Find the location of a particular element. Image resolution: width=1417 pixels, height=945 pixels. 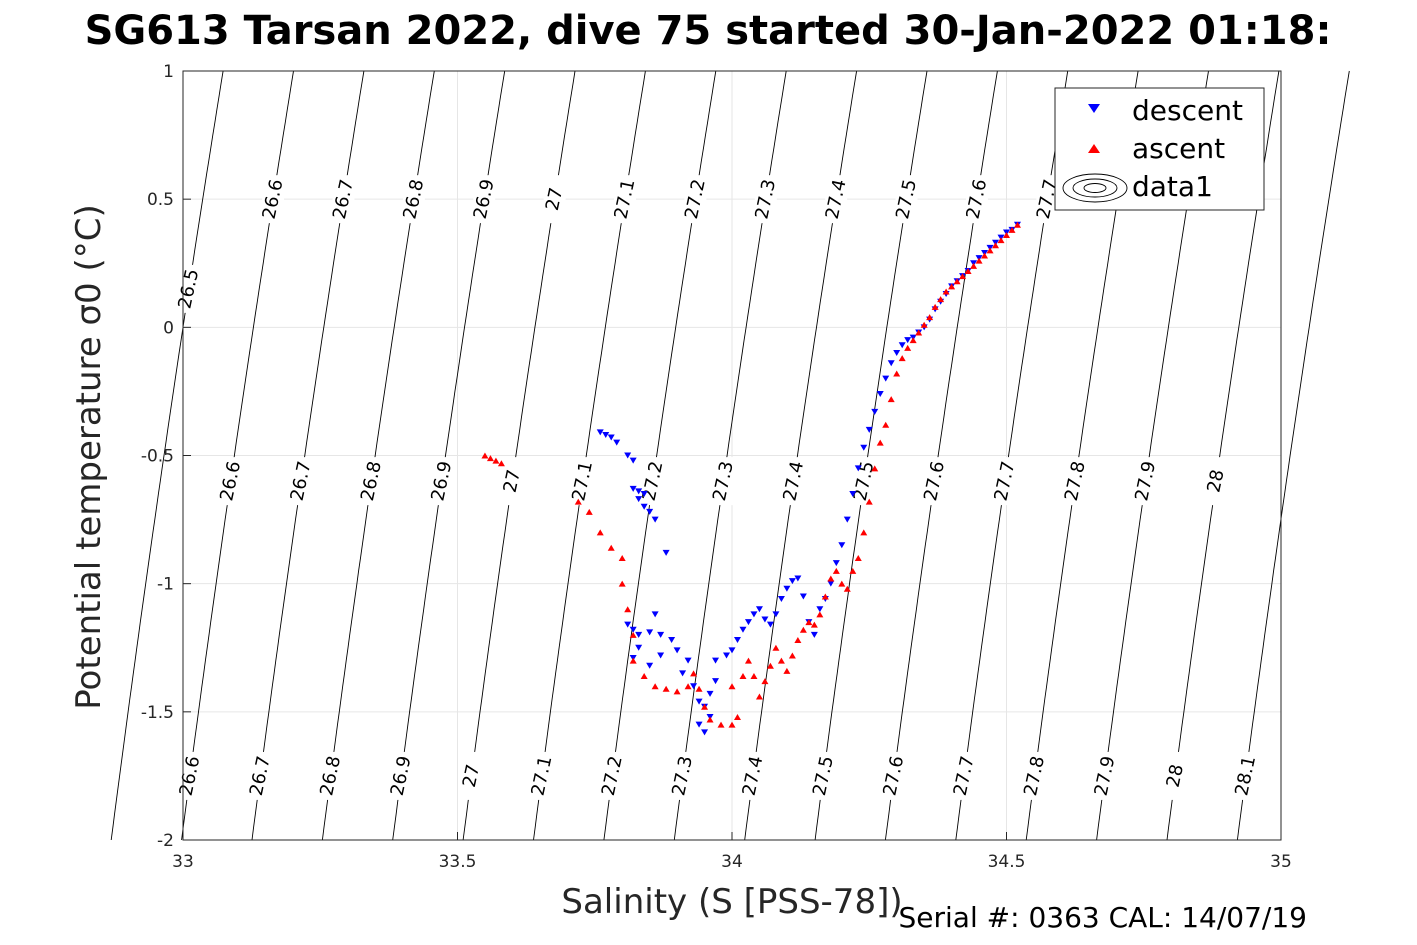

legend-ascent-marker is located at coordinates (1094, 148).